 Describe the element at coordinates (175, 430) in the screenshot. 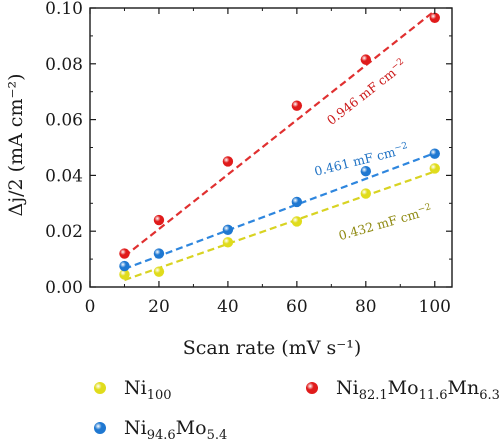

I see `legend-label-nimo: Ni94.6Mo5.4` at that location.